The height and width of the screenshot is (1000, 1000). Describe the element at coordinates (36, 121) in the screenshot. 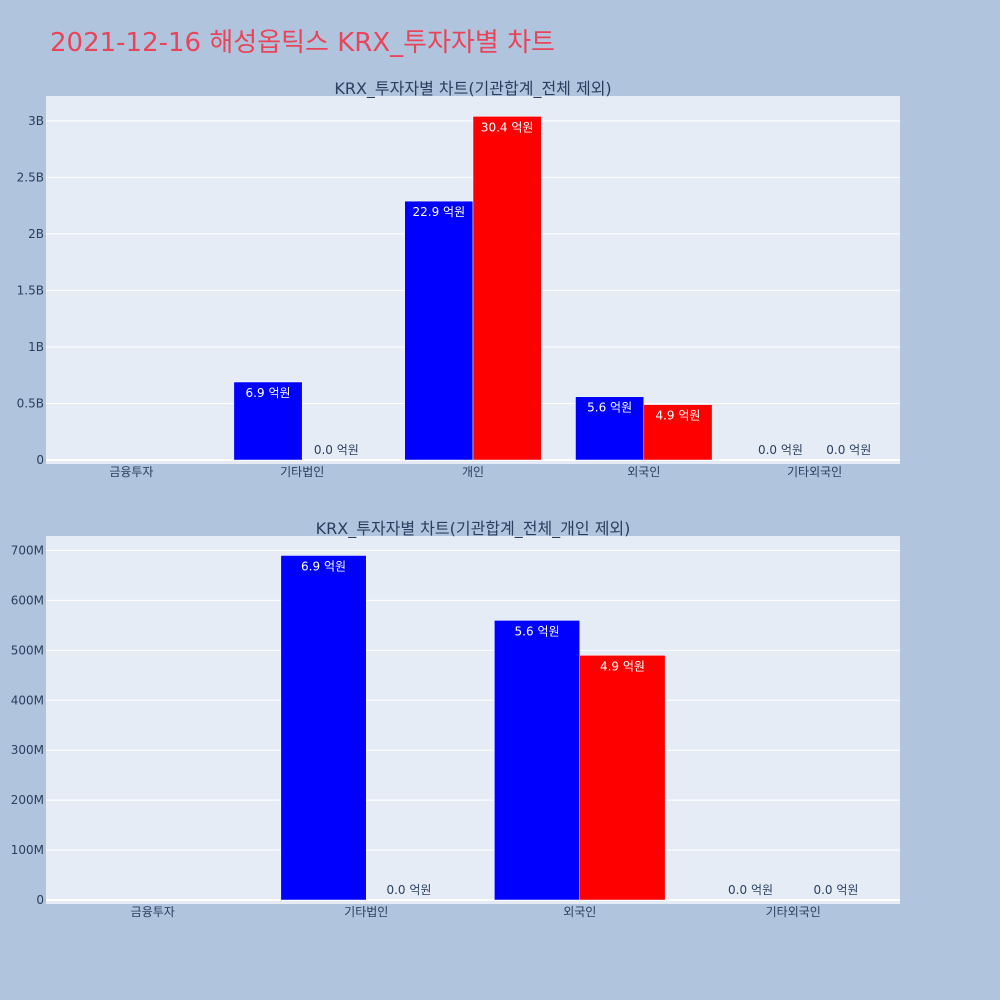

I see `y-tick-label: 3B` at that location.